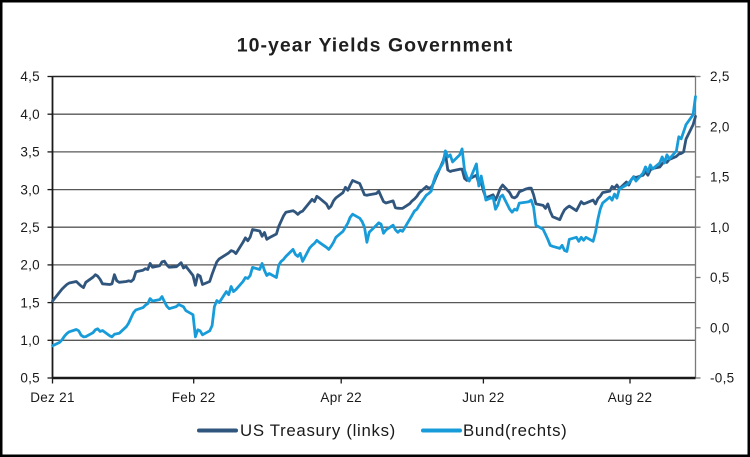  Describe the element at coordinates (318, 430) in the screenshot. I see `svg-text: US Treasury (links)` at that location.